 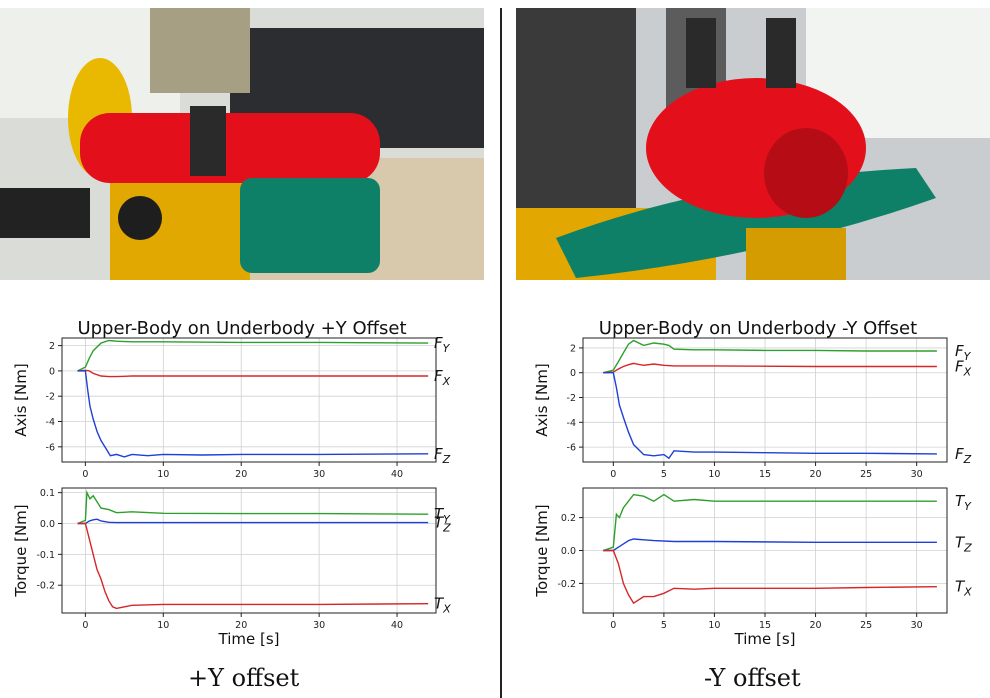 I want to click on chart-title: Upper-Body on Underbody +Y Offset, so click(x=241, y=328).